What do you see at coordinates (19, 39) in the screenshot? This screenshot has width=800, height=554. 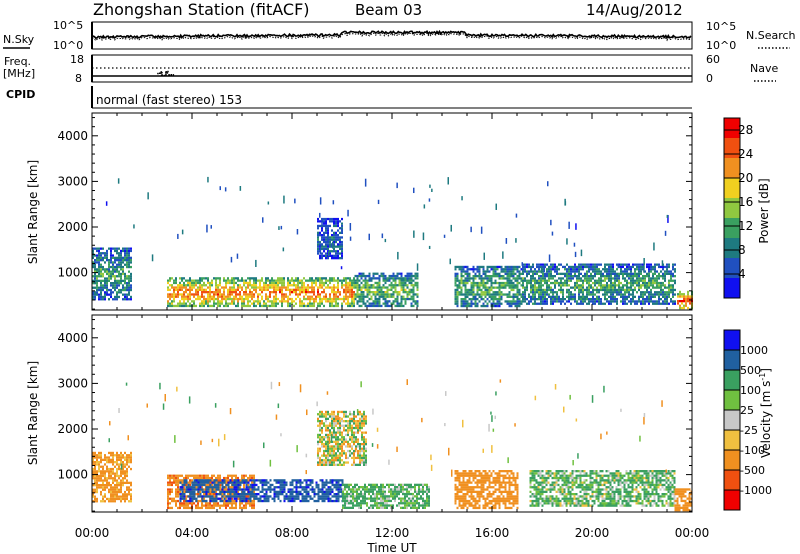 I see `nsky-label: N.Sky` at bounding box center [19, 39].